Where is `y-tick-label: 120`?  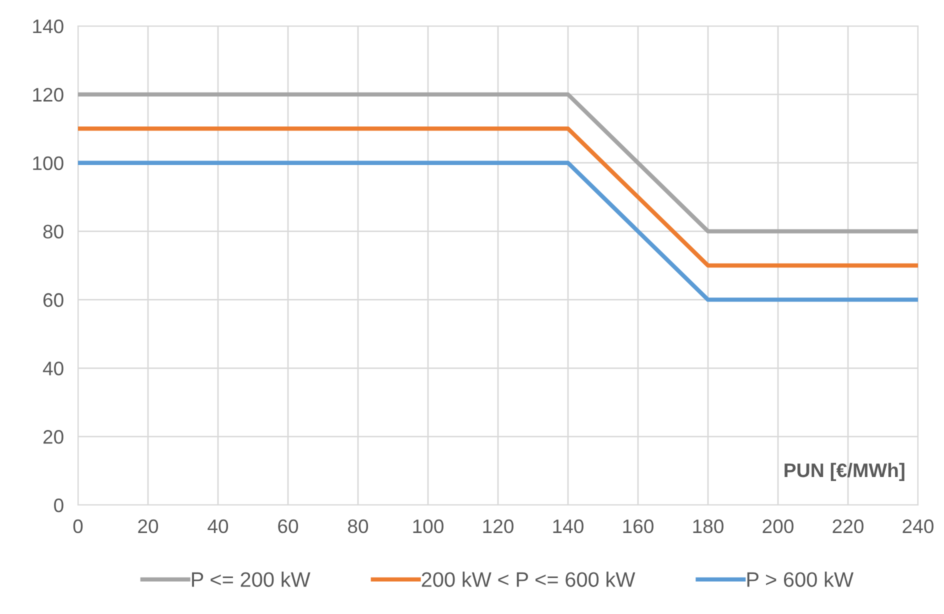 y-tick-label: 120 is located at coordinates (48, 95).